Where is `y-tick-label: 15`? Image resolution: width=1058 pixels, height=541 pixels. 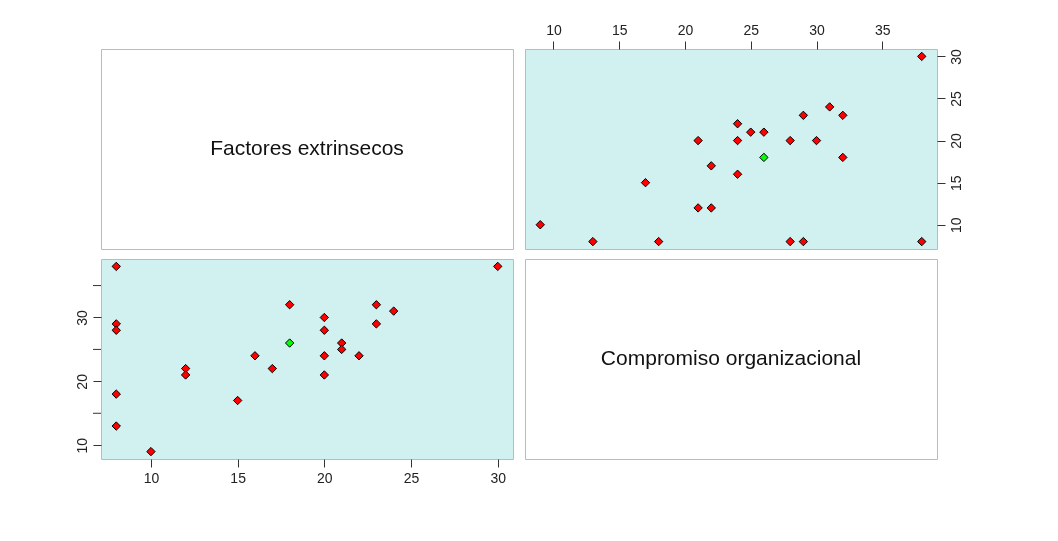
y-tick-label: 15 is located at coordinates (955, 183).